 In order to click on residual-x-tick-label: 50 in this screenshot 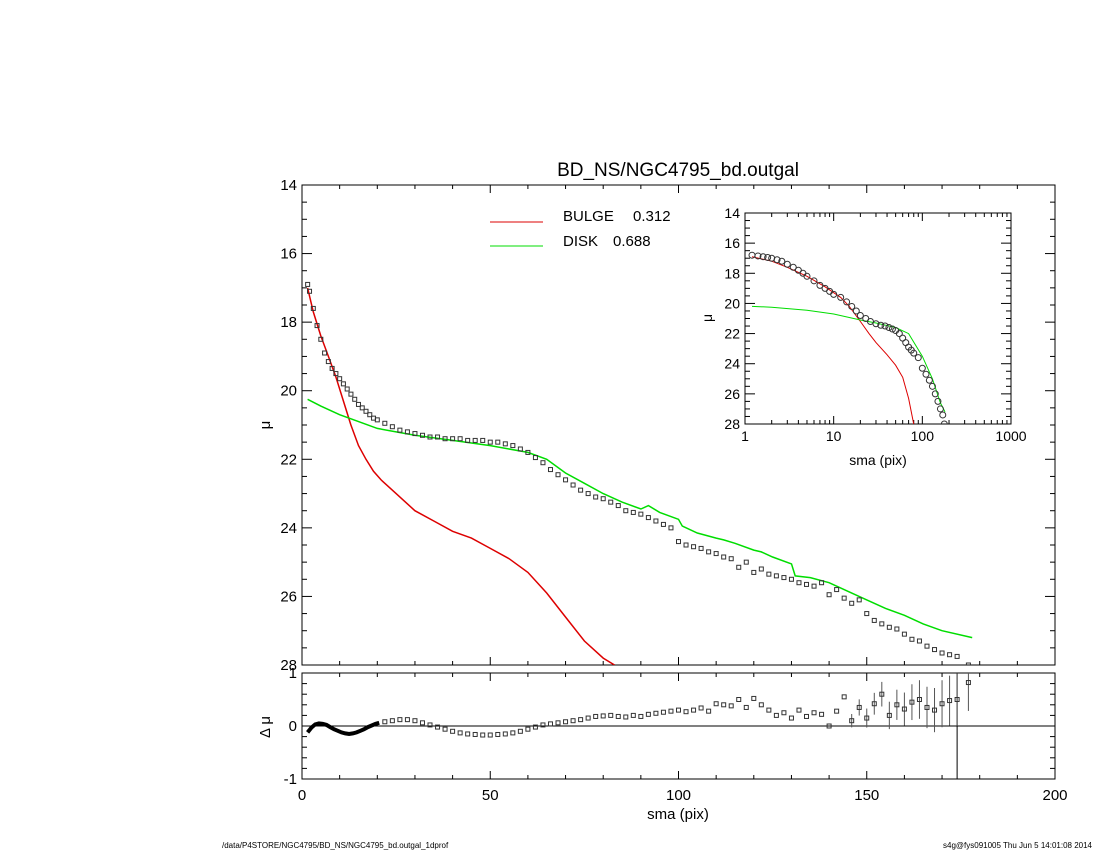, I will do `click(490, 795)`.